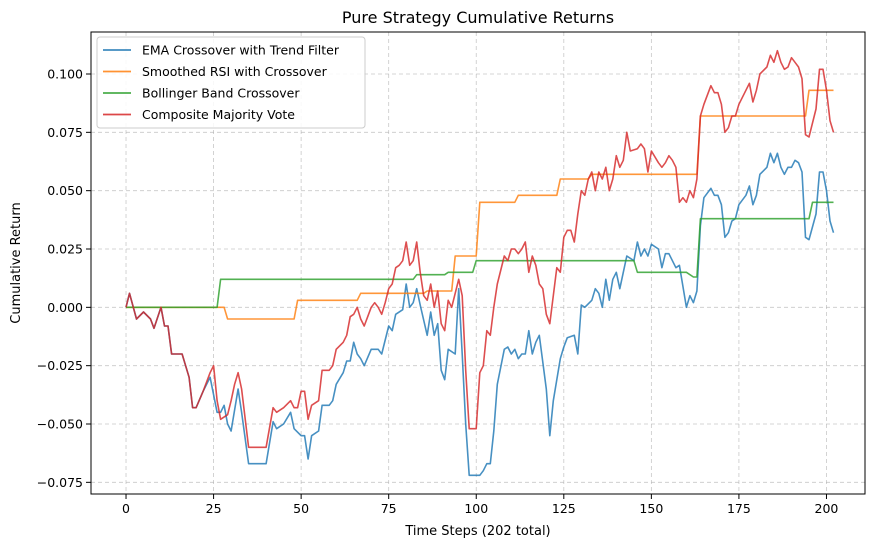  What do you see at coordinates (476, 508) in the screenshot?
I see `x-tick-label: 100` at bounding box center [476, 508].